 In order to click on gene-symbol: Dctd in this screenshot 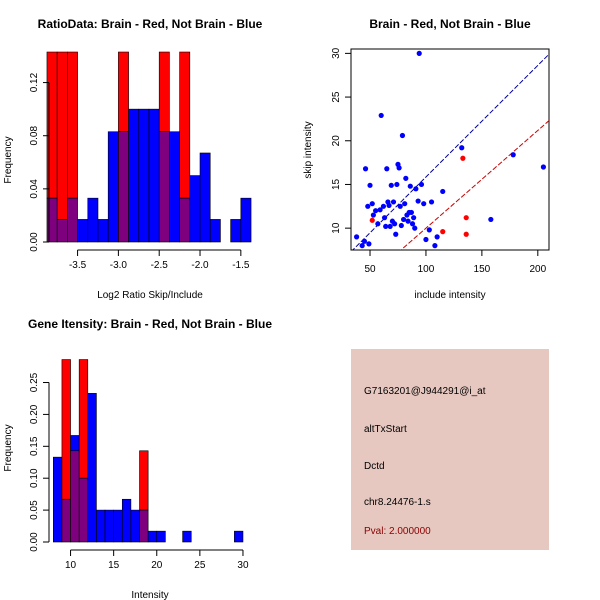, I will do `click(374, 466)`.